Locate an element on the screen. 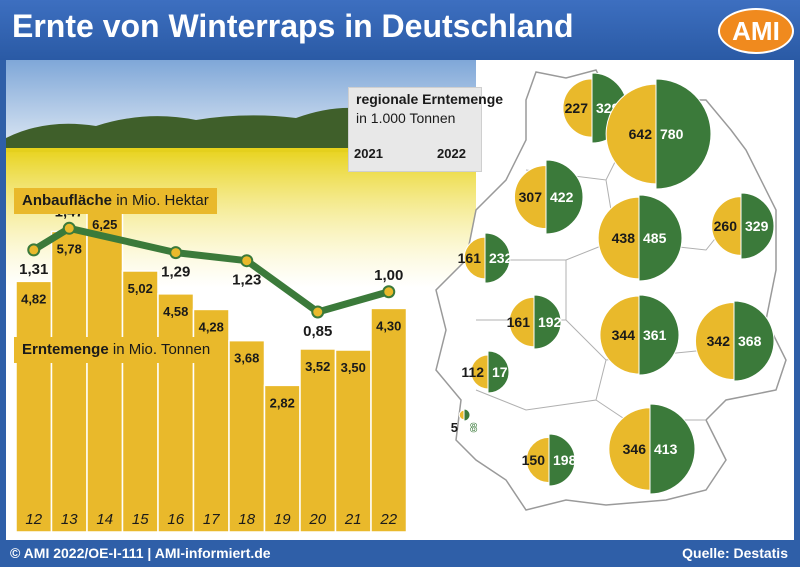 The width and height of the screenshot is (800, 567). bar-category-label: 22 is located at coordinates (388, 519).